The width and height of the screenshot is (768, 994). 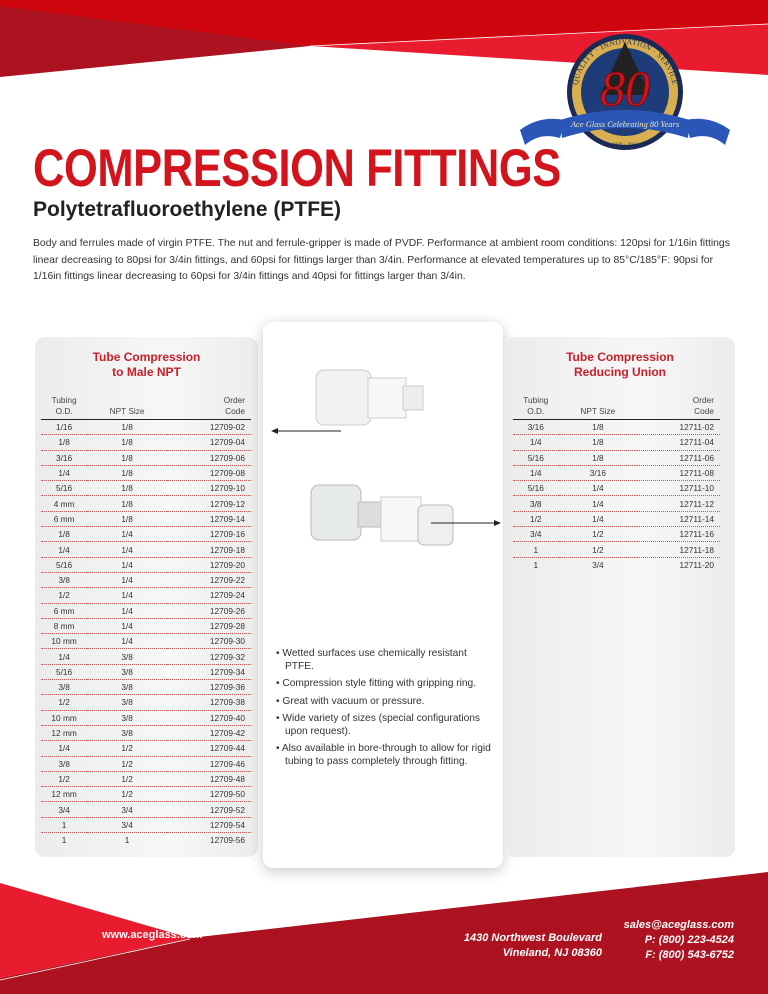 I want to click on table-cell: 12711-04, so click(x=678, y=442).